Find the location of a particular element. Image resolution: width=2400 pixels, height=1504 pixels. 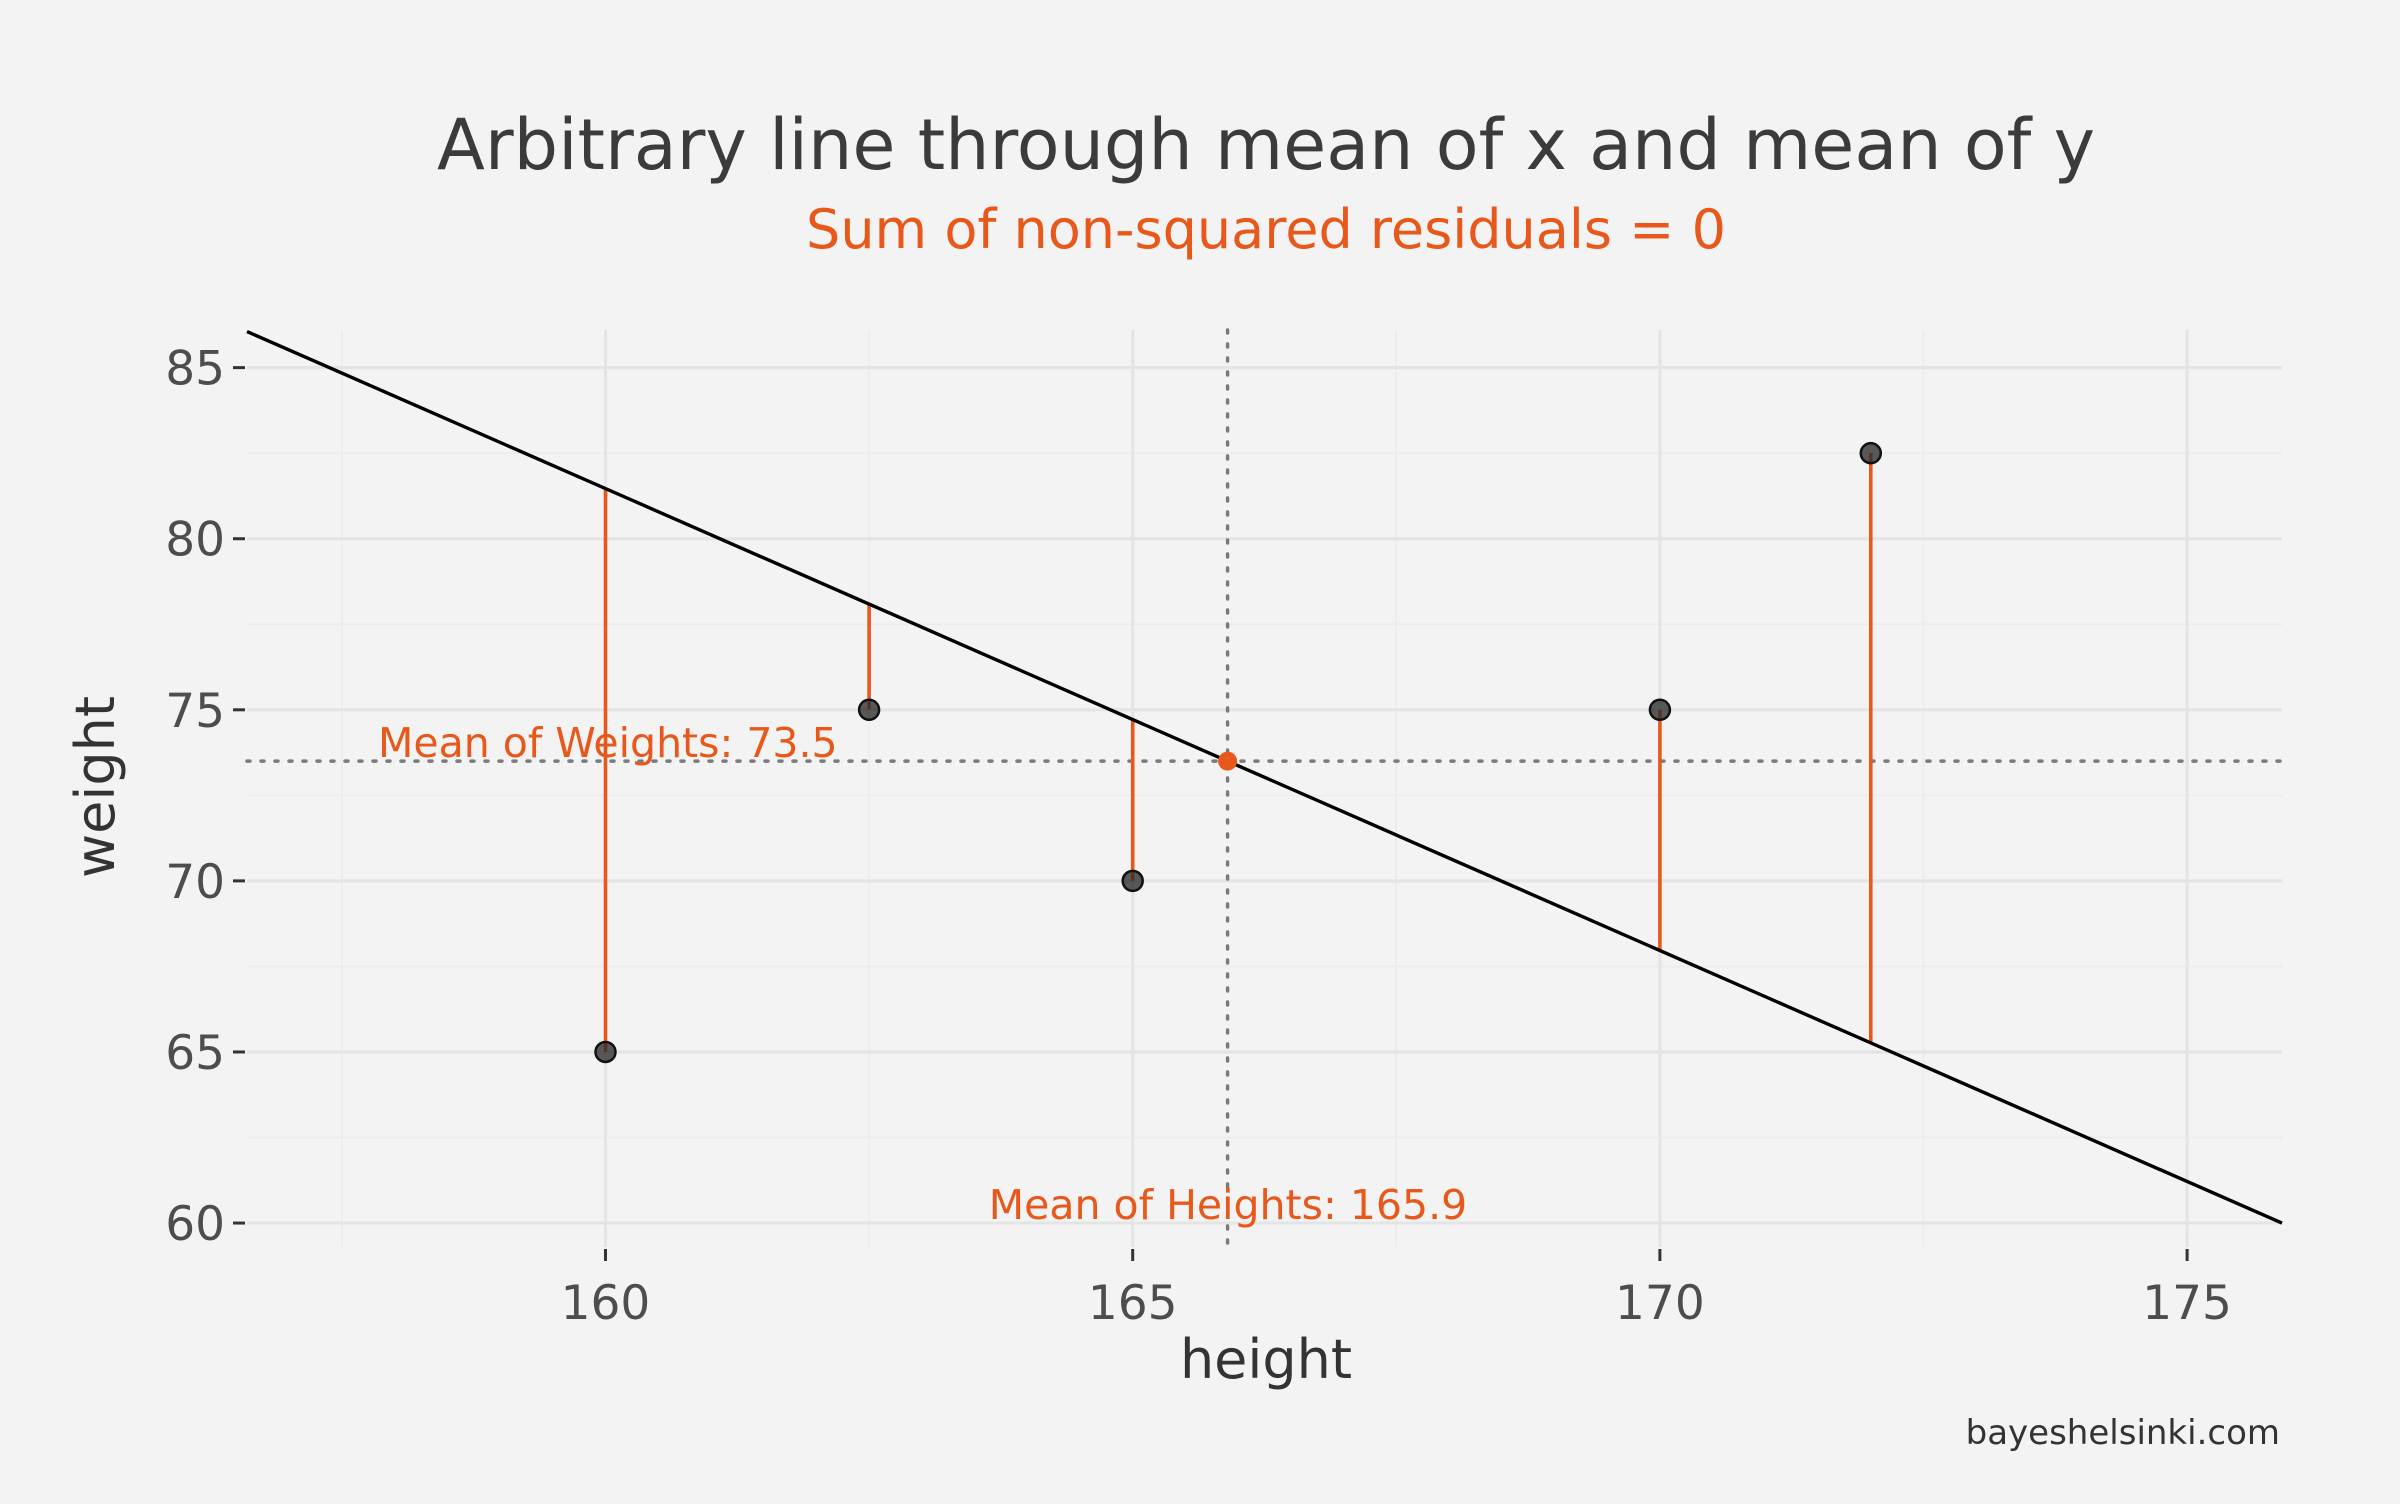

y-tick-label: 70 is located at coordinates (195, 882).